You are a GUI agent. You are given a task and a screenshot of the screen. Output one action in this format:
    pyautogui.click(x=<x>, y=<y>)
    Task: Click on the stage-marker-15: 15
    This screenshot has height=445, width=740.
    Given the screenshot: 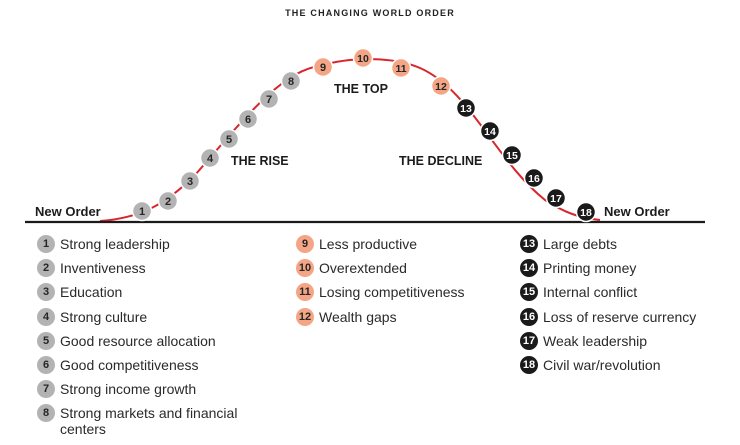 What is the action you would take?
    pyautogui.click(x=512, y=155)
    